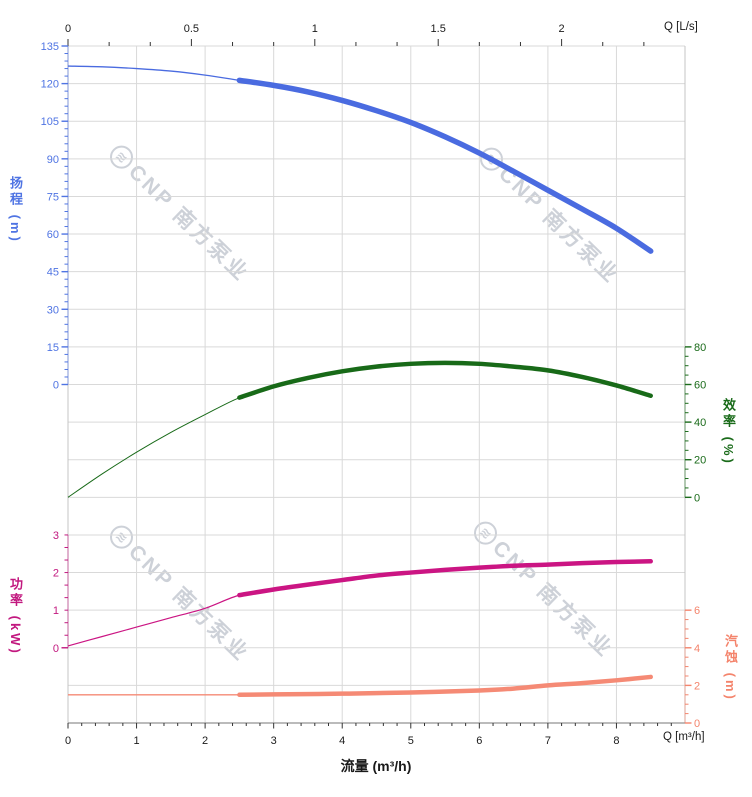 This screenshot has height=797, width=752. I want to click on right_npsh_axis-label: 6, so click(697, 611).